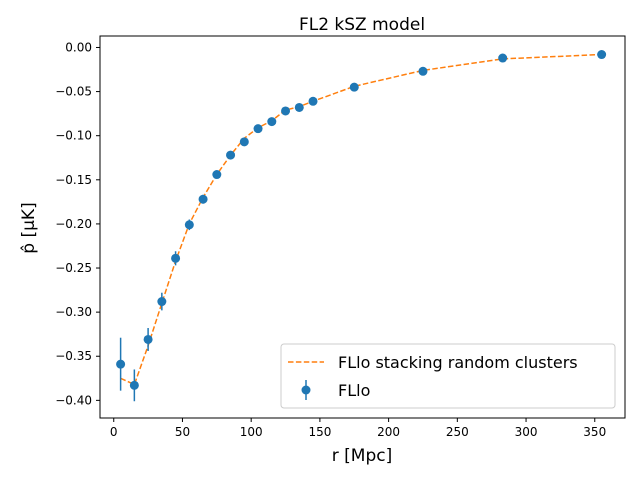 The height and width of the screenshot is (480, 640). What do you see at coordinates (358, 428) in the screenshot?
I see `x-axis-ticks: 0 50 100 150 200 250 300 350` at bounding box center [358, 428].